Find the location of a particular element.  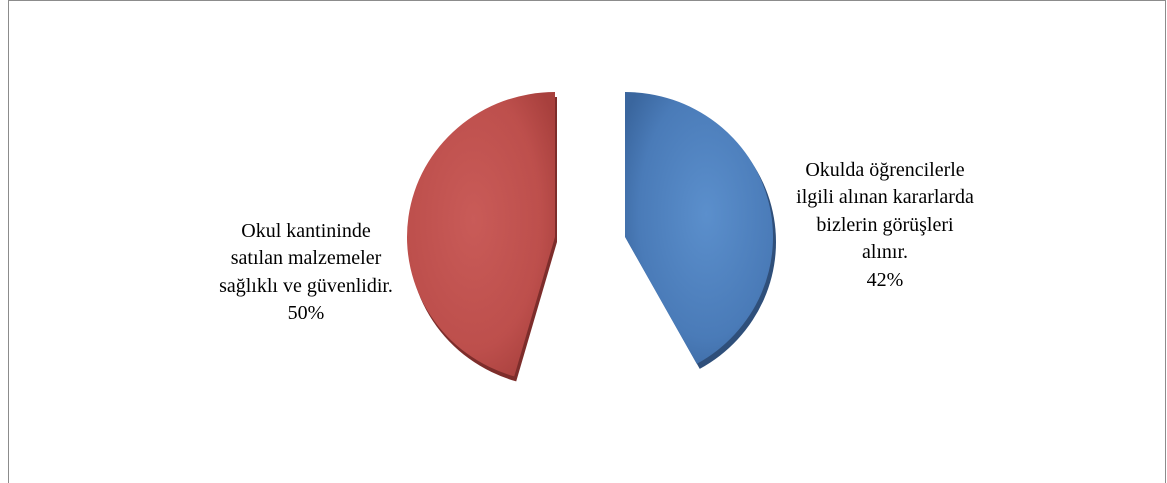

slice-label-0-line-0: Okulda öğrencilerle is located at coordinates (884, 170).